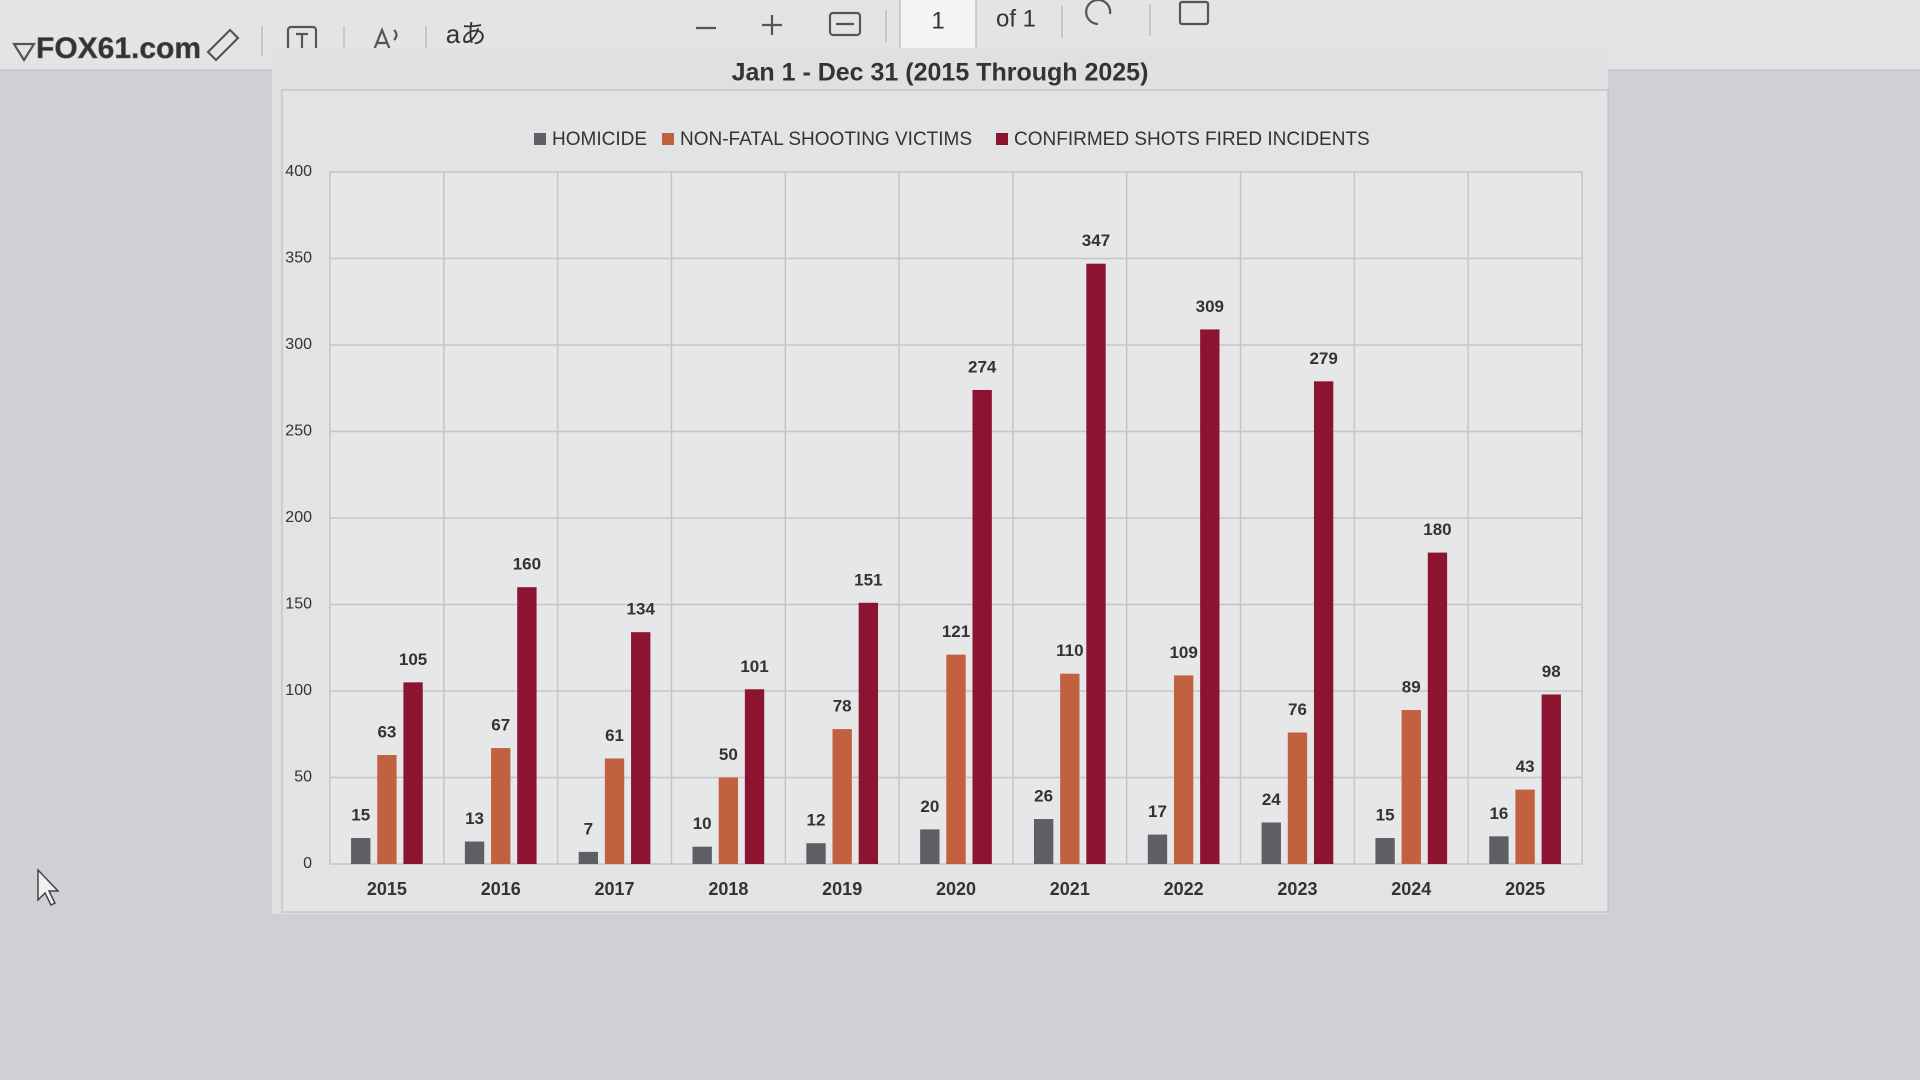  I want to click on data-label: 43, so click(1525, 766).